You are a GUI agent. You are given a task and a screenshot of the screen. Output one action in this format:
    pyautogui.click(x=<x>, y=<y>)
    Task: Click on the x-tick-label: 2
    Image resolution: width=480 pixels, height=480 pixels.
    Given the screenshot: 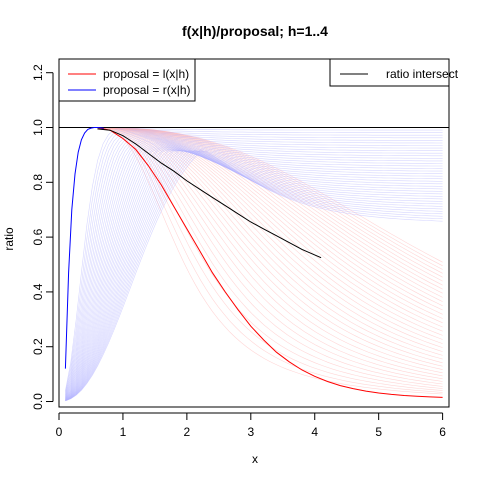 What is the action you would take?
    pyautogui.click(x=187, y=432)
    